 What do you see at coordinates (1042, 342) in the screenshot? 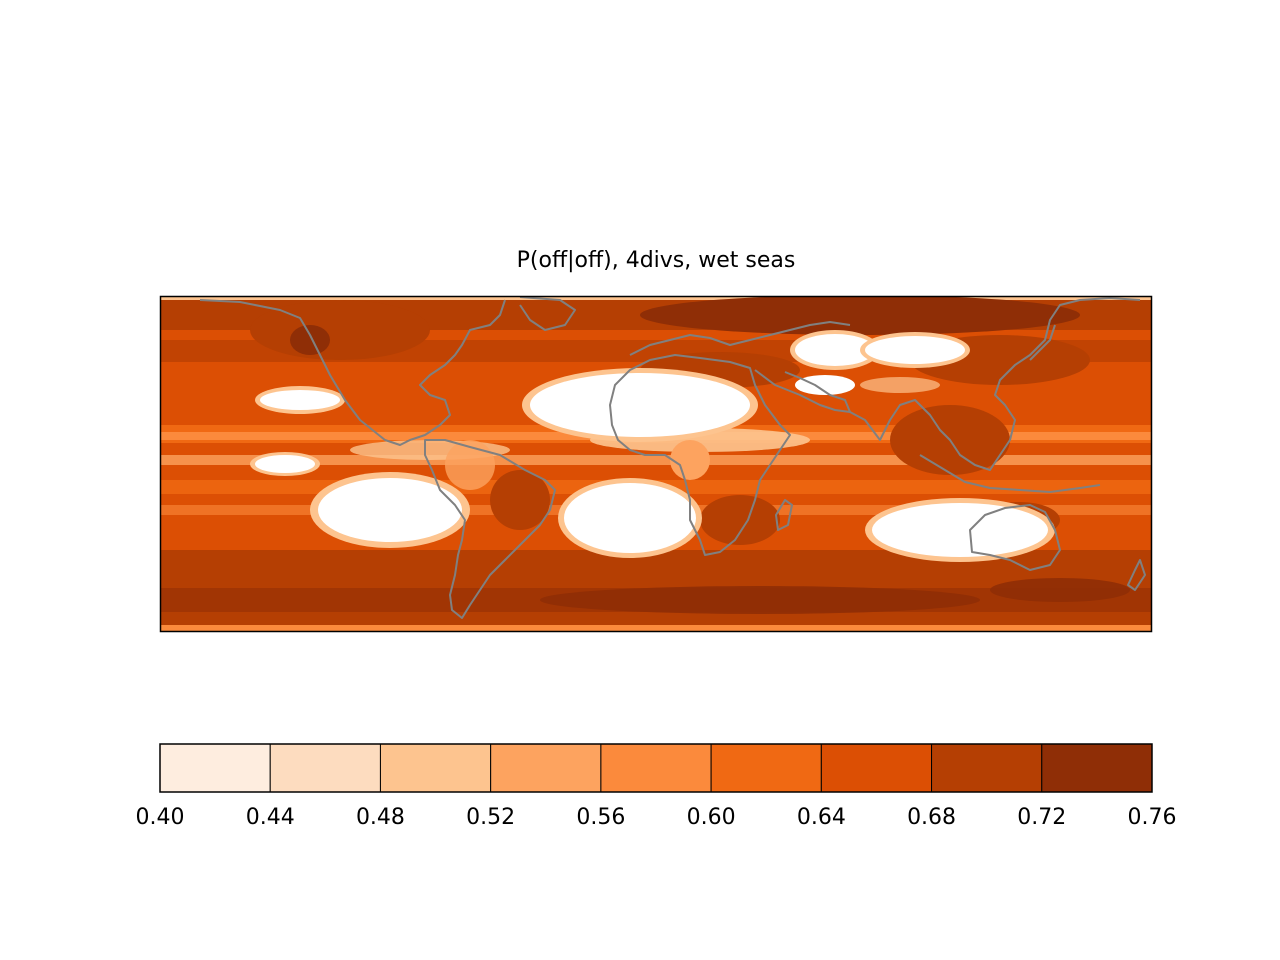
I see `coastline-japan` at bounding box center [1042, 342].